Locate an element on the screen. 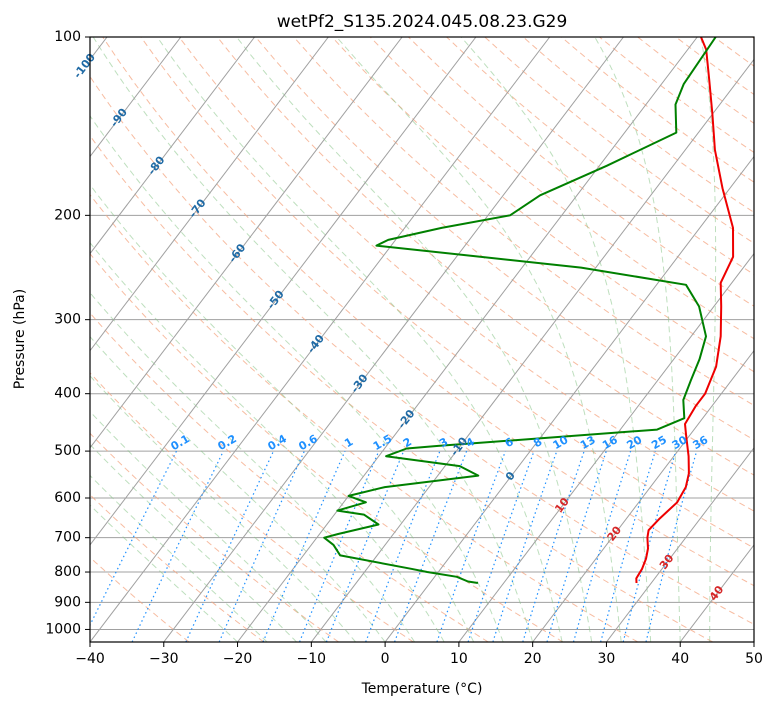 The width and height of the screenshot is (775, 712). mixing-ratio-label: 3 is located at coordinates (443, 442).